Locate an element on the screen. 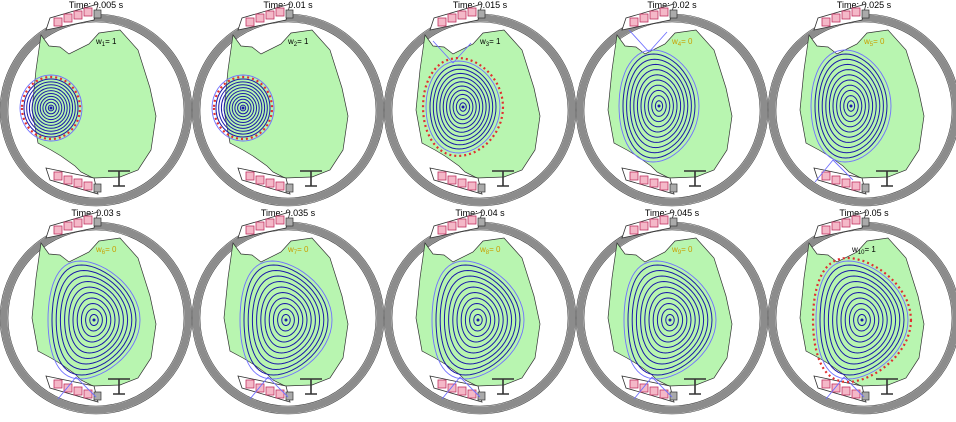 Image resolution: width=956 pixels, height=422 pixels. panel-3: Time: 0.015 sw3= 1 is located at coordinates (480, 103).